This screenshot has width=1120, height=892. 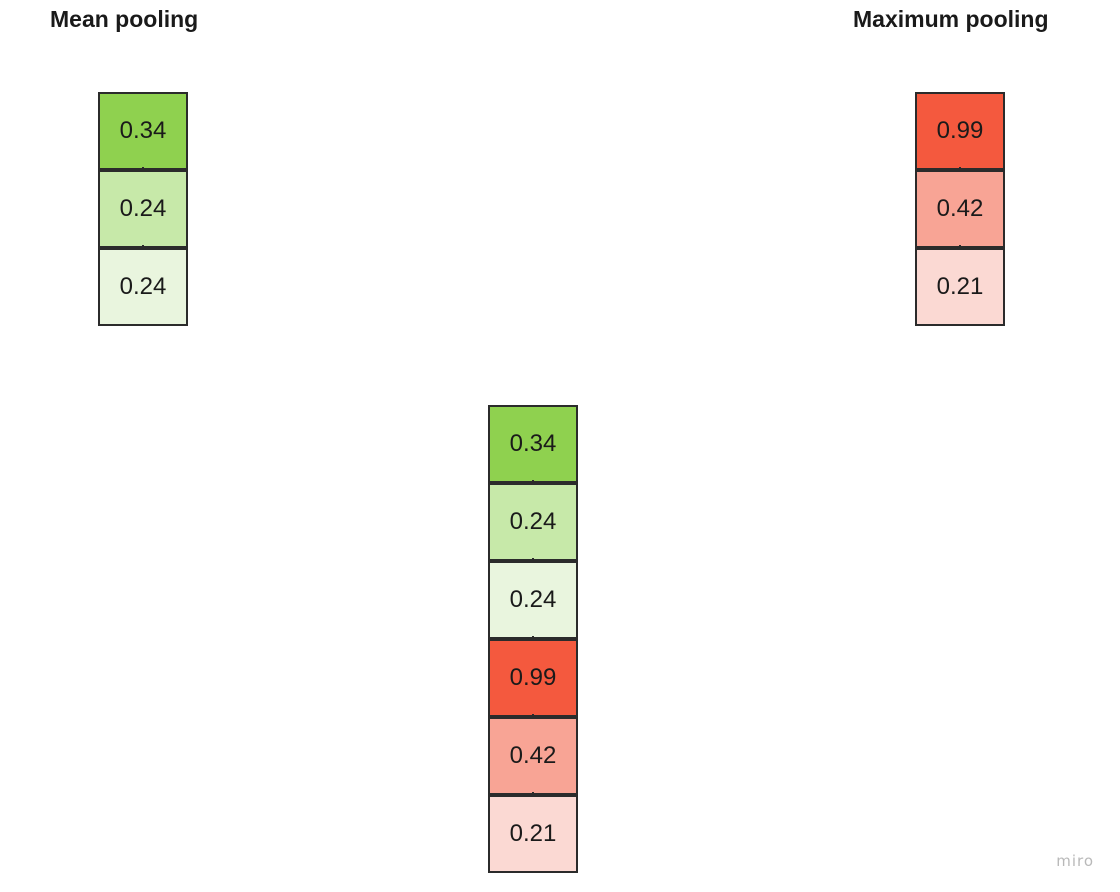 What do you see at coordinates (951, 19) in the screenshot?
I see `maximum-pooling-label: Maximum pooling` at bounding box center [951, 19].